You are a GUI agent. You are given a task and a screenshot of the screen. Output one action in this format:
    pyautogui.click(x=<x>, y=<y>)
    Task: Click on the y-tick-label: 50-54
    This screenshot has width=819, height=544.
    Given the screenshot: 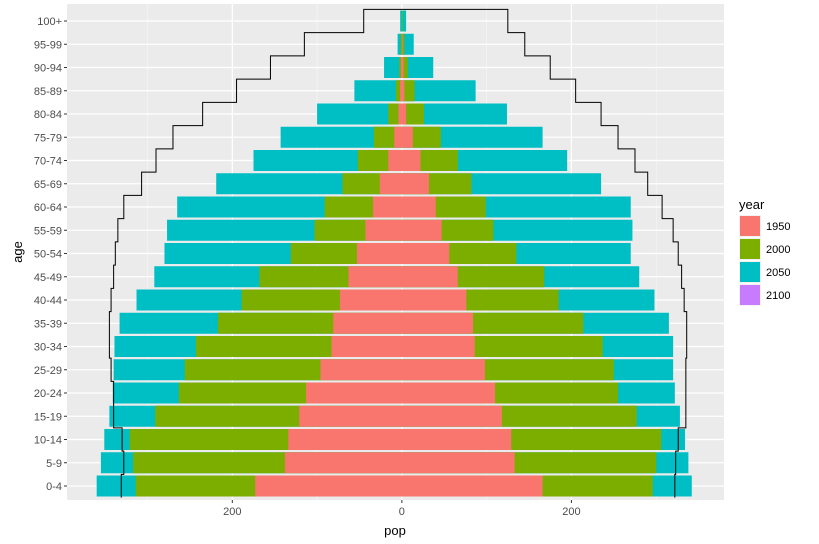 What is the action you would take?
    pyautogui.click(x=48, y=255)
    